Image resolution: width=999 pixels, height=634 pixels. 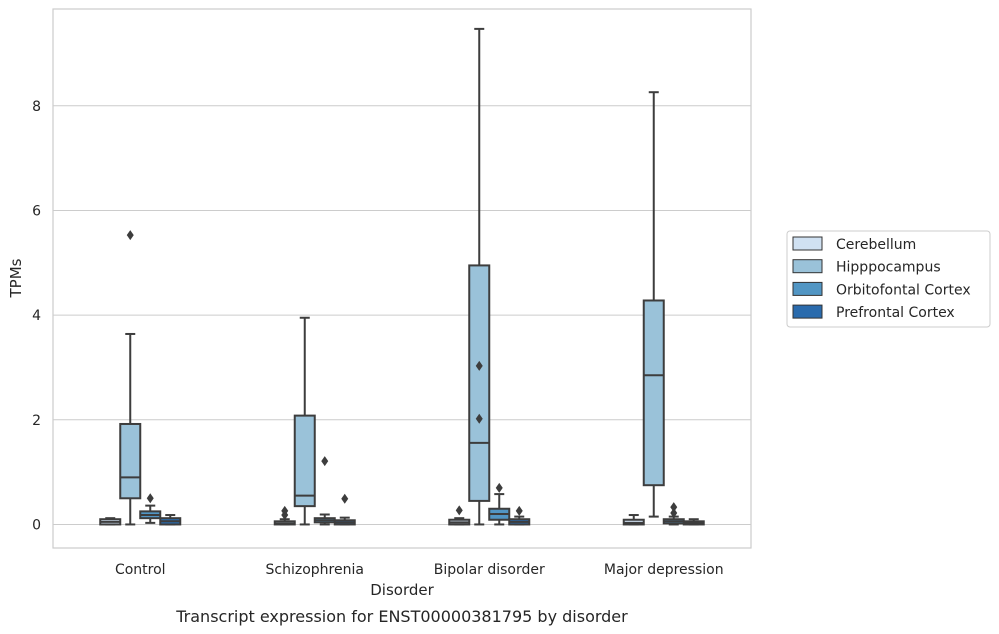 What do you see at coordinates (36, 211) in the screenshot?
I see `y-tick-label: 6` at bounding box center [36, 211].